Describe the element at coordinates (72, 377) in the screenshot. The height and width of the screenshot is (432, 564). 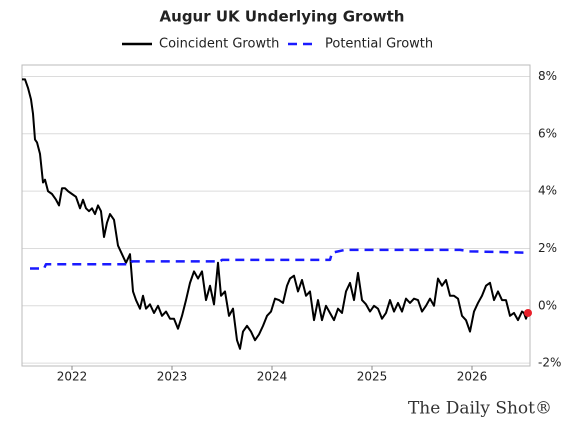
I see `x-tick-label: 2022` at that location.